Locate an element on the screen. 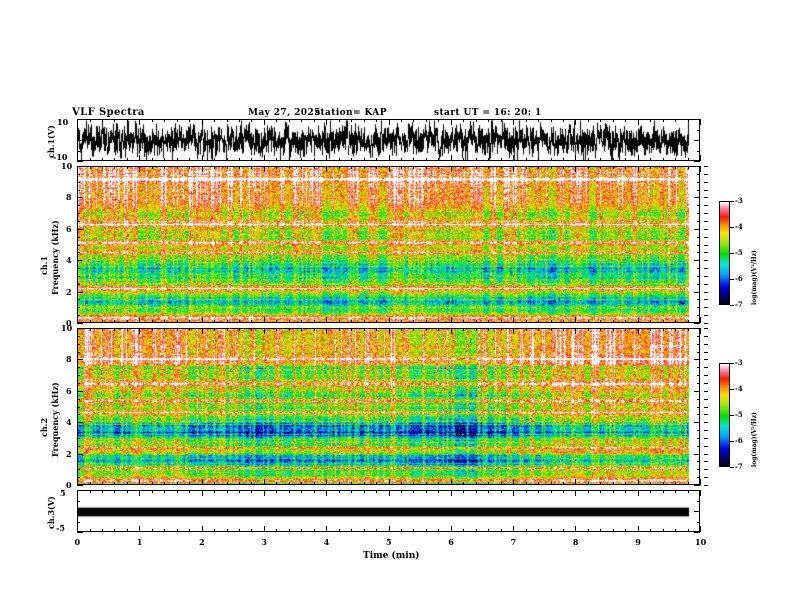 The width and height of the screenshot is (792, 612). ch1-waveform-ytick-right is located at coordinates (697, 140).